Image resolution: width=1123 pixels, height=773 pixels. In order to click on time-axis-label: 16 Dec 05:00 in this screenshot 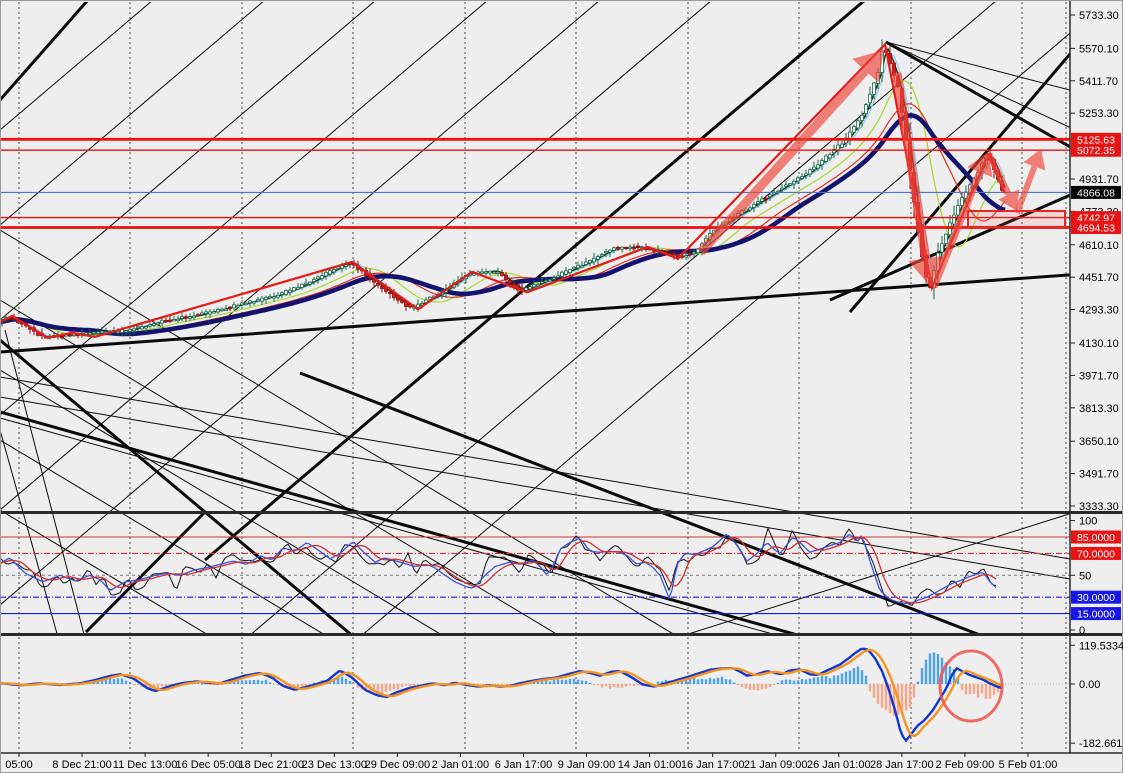, I will do `click(207, 765)`.